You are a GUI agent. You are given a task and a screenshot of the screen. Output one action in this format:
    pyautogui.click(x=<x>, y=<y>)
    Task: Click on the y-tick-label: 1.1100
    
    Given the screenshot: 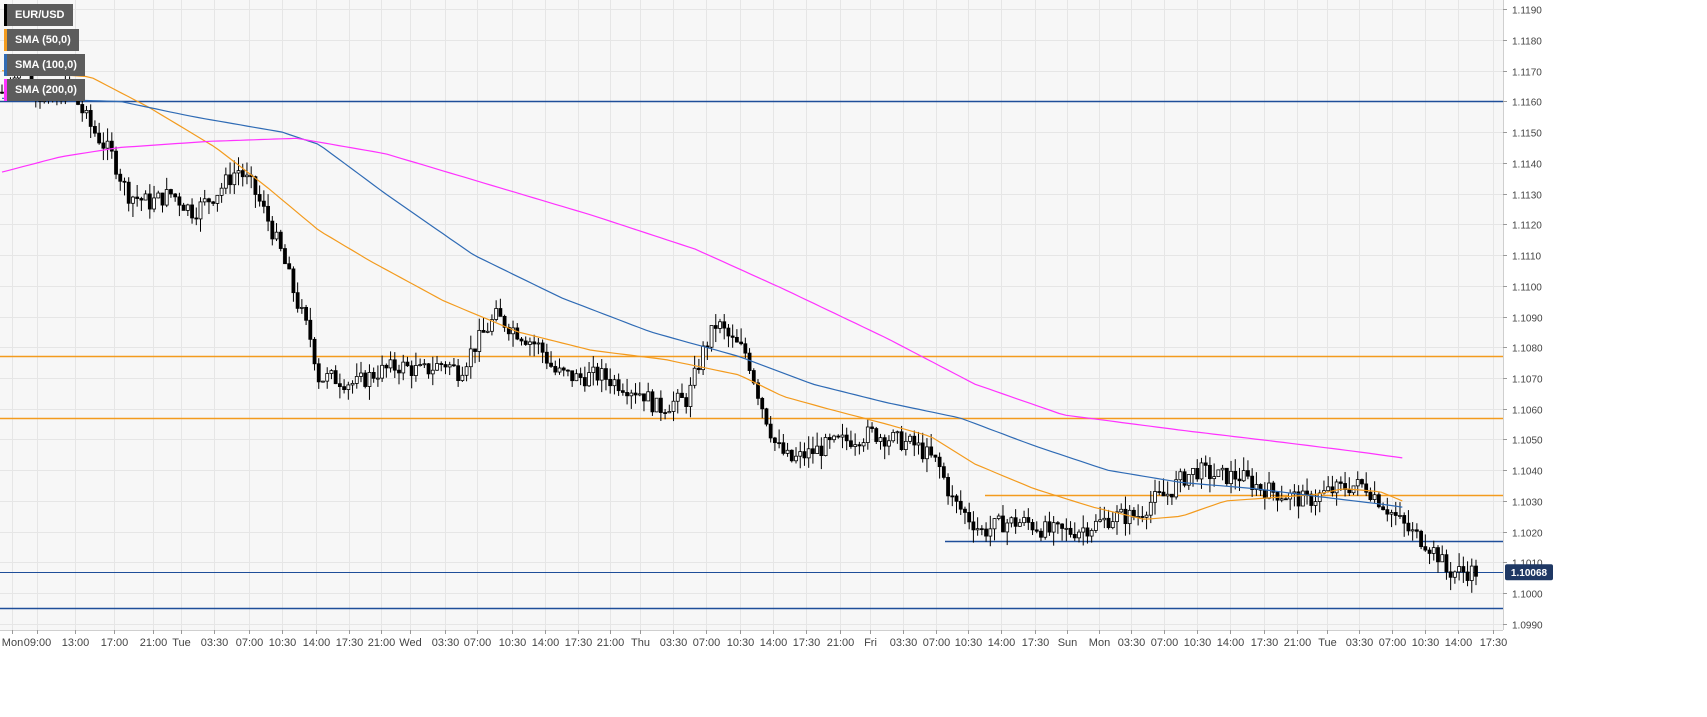 What is the action you would take?
    pyautogui.click(x=1527, y=288)
    